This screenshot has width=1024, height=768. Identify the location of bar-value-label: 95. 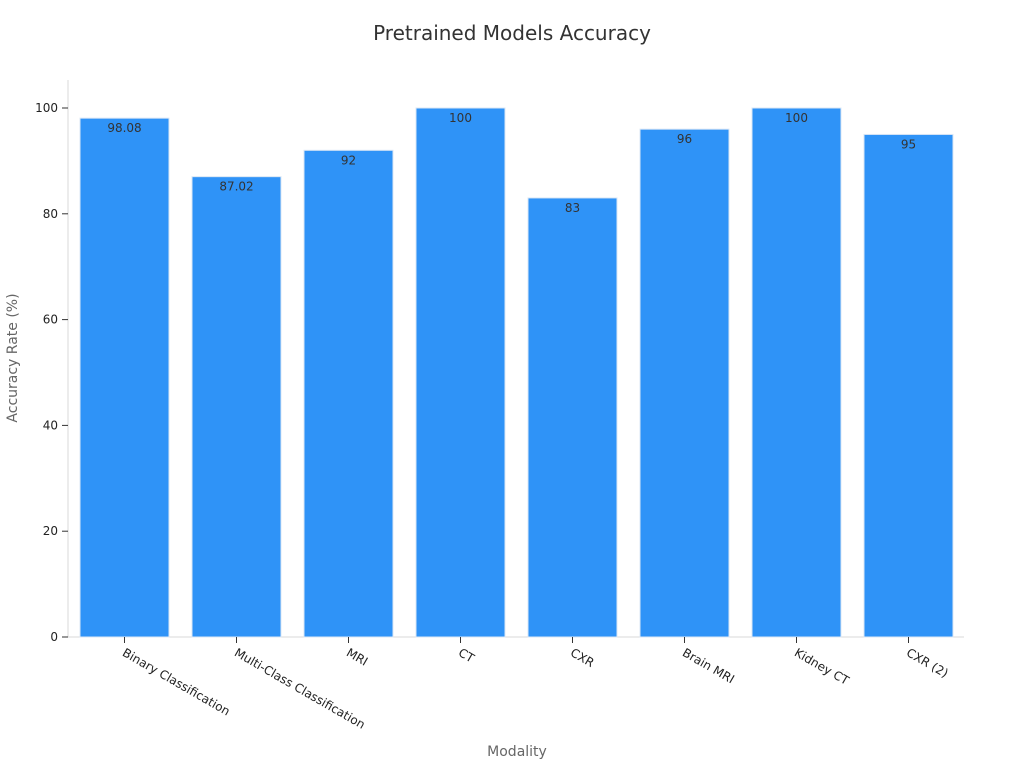
(908, 144).